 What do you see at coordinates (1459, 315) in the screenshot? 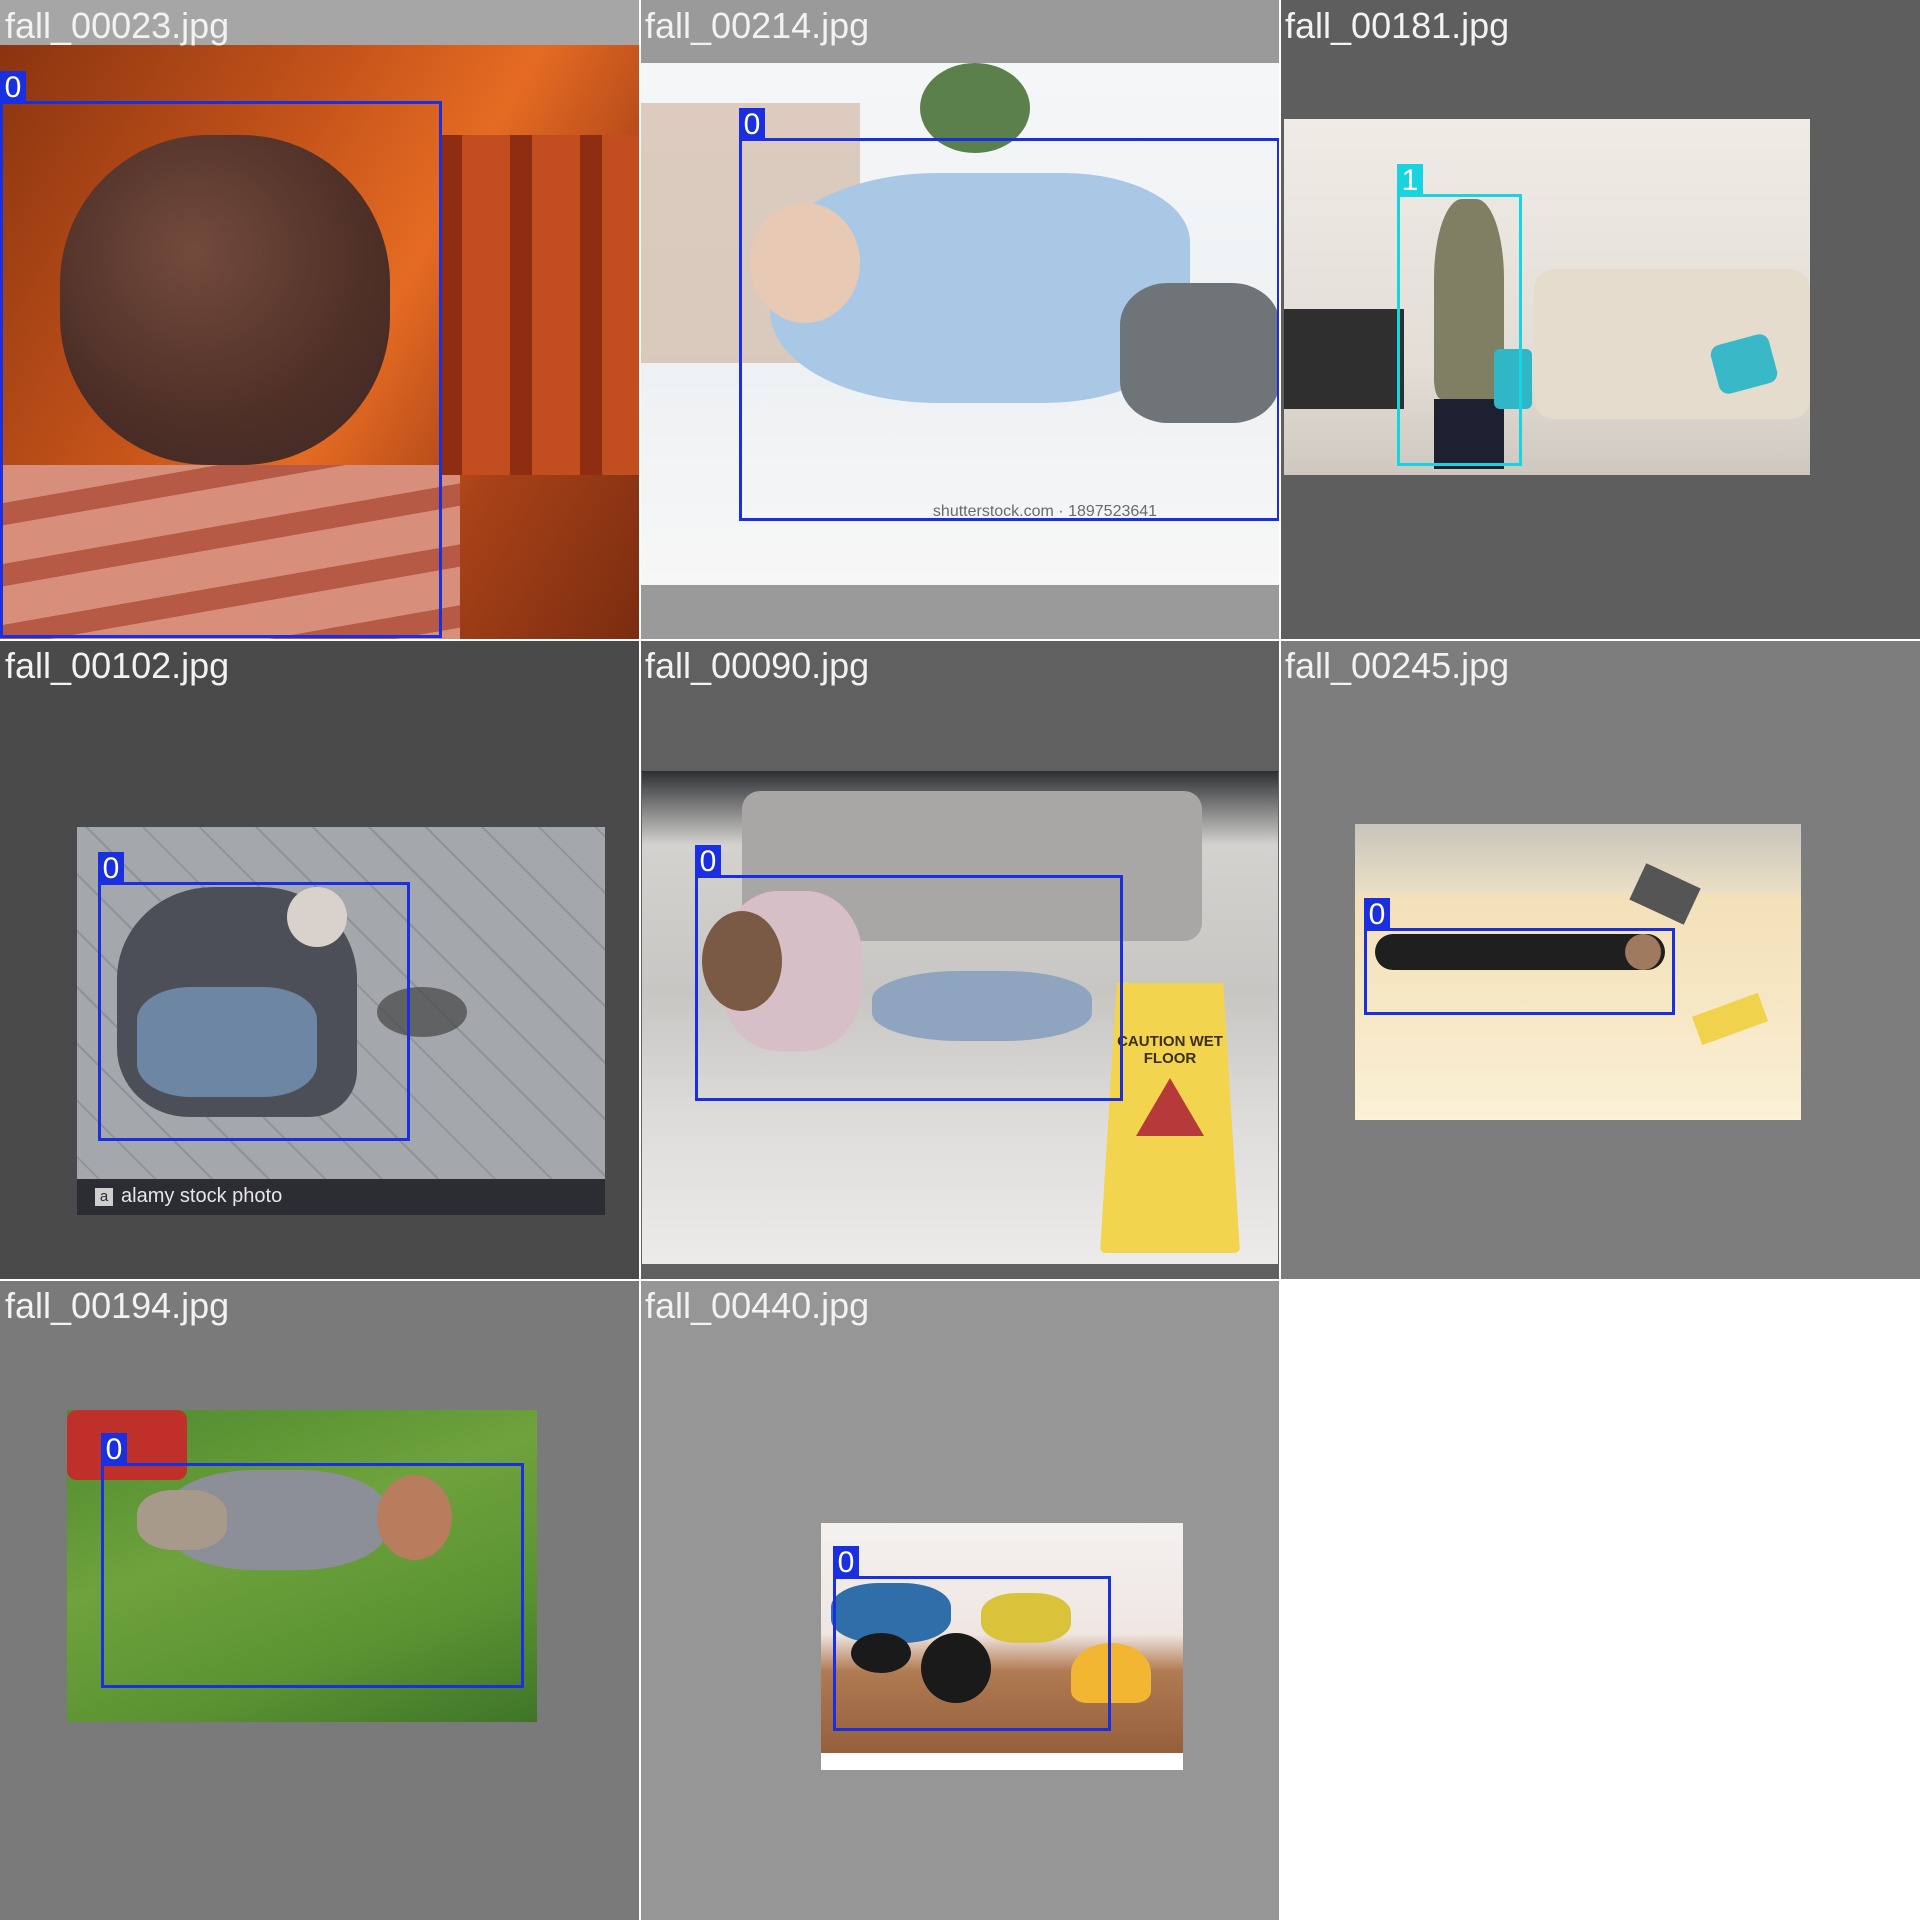
I see `detection-box: 1` at bounding box center [1459, 315].